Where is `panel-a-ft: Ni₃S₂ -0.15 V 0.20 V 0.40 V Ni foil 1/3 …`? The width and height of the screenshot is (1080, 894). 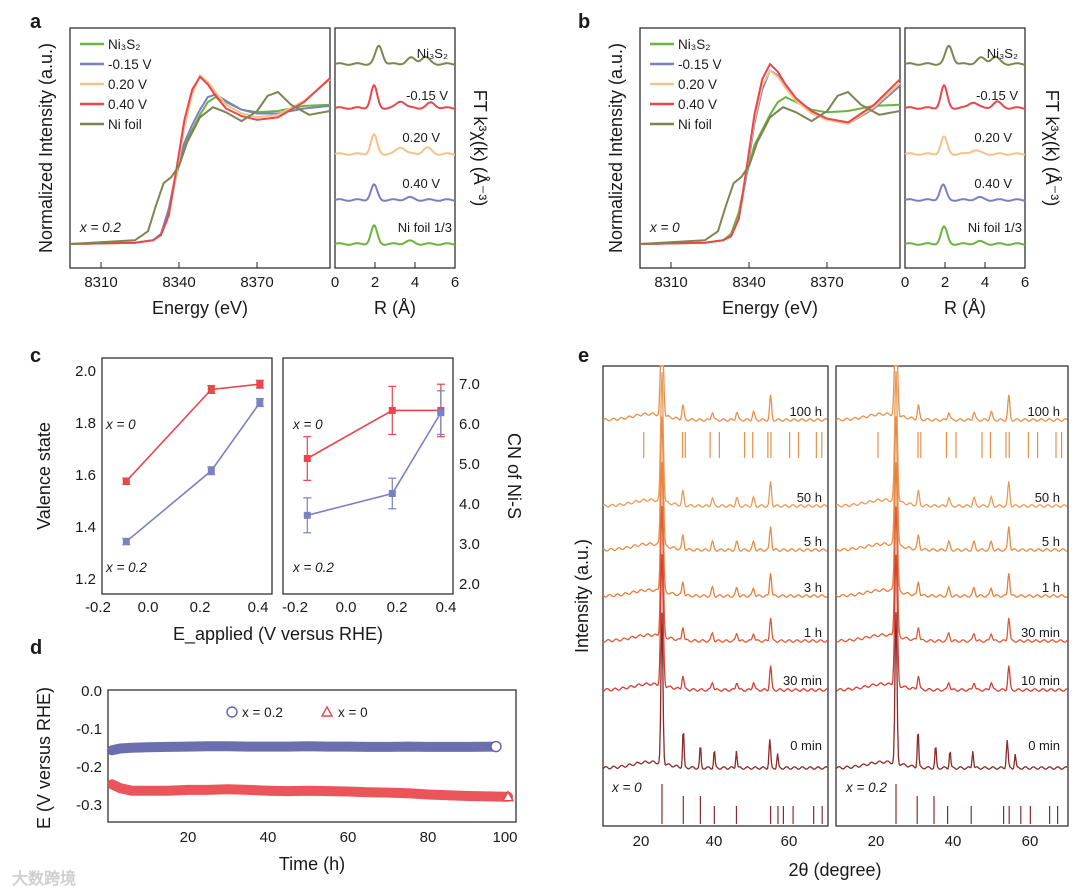
panel-a-ft: Ni₃S₂ -0.15 V 0.20 V 0.40 V Ni foil 1/3 … is located at coordinates (410, 172).